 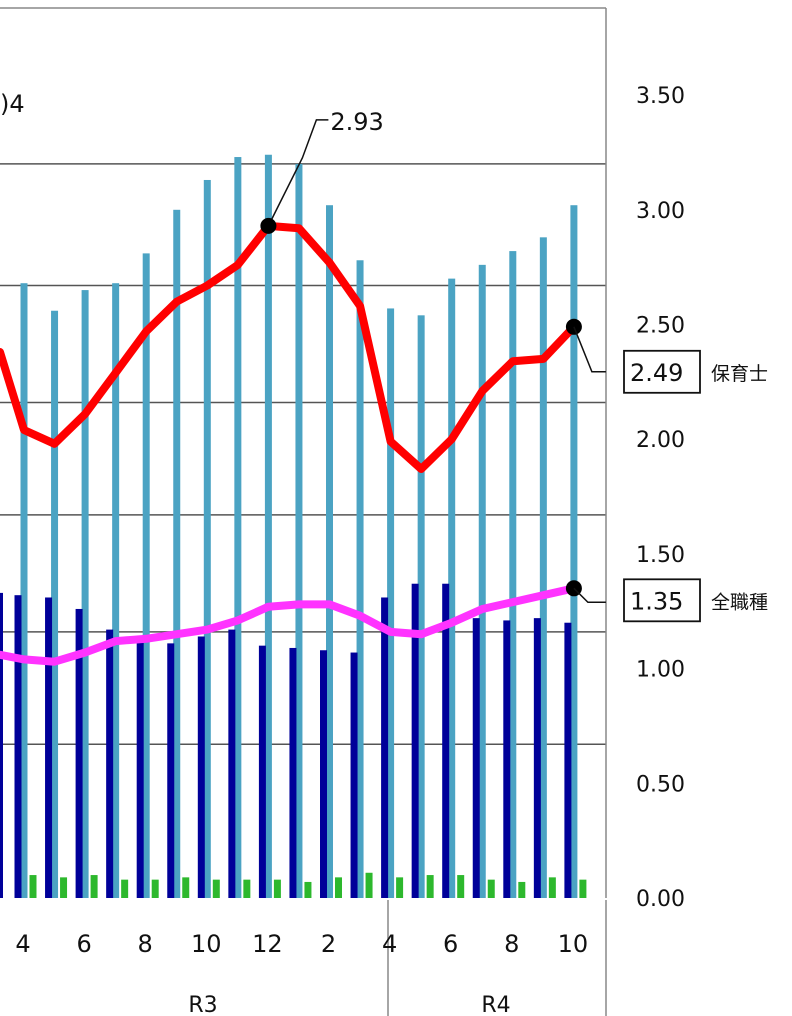 I want to click on callout-box-hoikushi, so click(x=662, y=371).